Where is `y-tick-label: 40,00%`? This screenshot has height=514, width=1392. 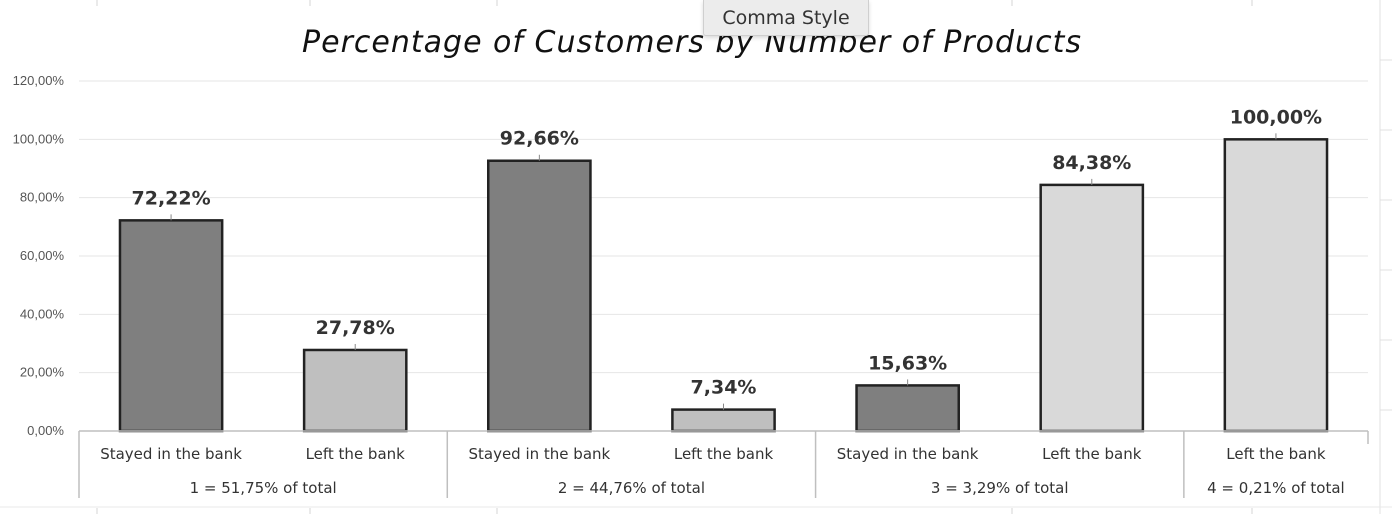
y-tick-label: 40,00% is located at coordinates (42, 313).